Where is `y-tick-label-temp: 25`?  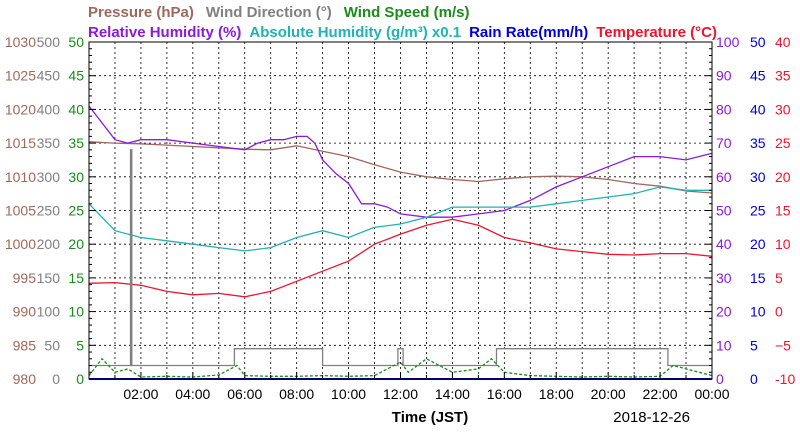
y-tick-label-temp: 25 is located at coordinates (783, 143).